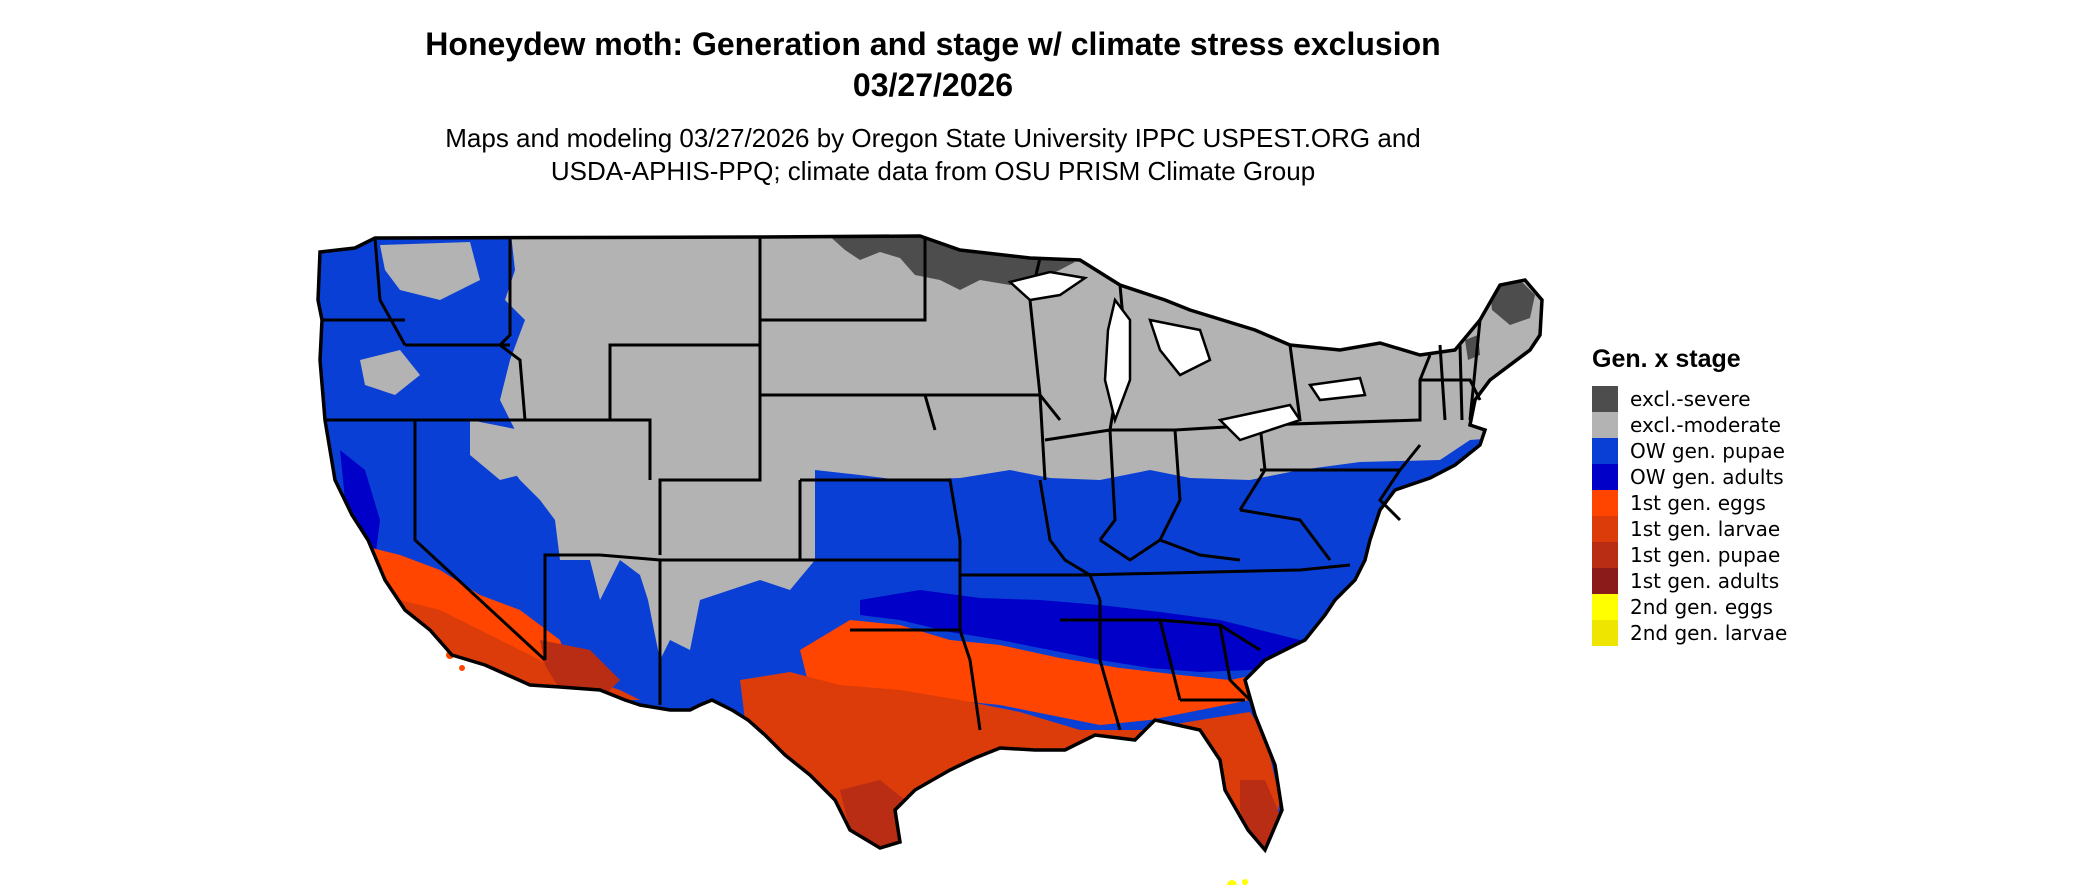  I want to click on legend-item: 1st gen. pupae, so click(1689, 555).